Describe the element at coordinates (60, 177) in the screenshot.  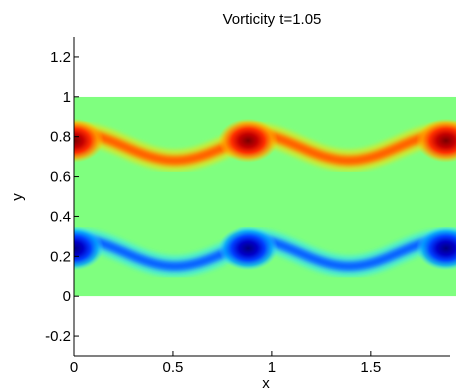
I see `y-tick-label: 0.6` at that location.